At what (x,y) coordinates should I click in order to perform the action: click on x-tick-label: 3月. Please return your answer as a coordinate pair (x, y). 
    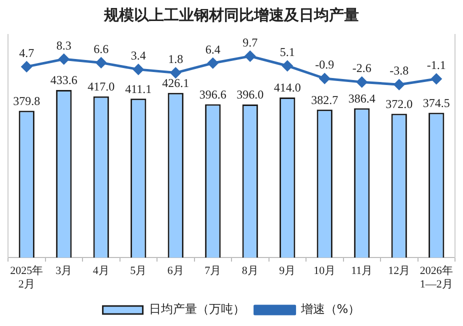
    Looking at the image, I should click on (64, 271).